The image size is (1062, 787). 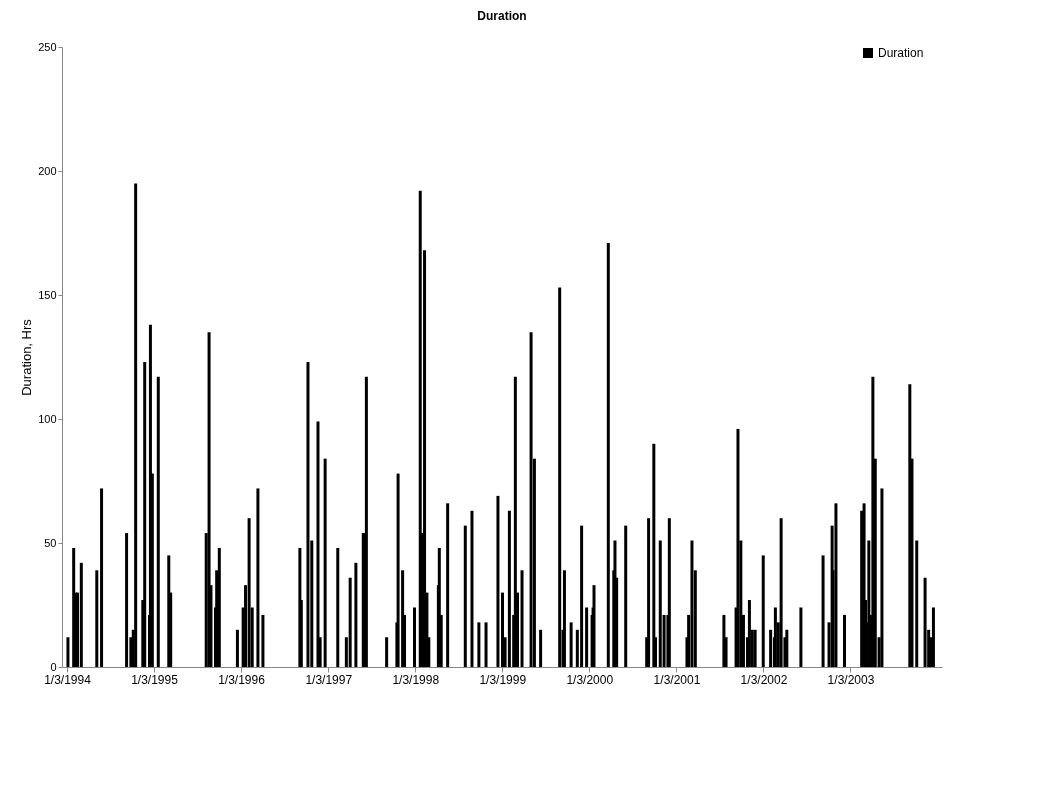 I want to click on x-tick-label: 1/3/1998, so click(x=416, y=679).